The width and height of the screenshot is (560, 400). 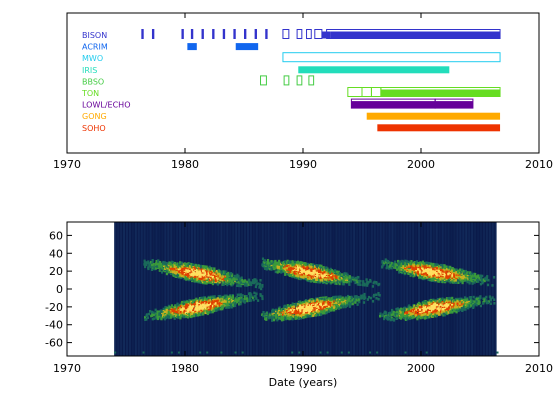 What do you see at coordinates (56, 235) in the screenshot?
I see `y-tick-label: 60` at bounding box center [56, 235].